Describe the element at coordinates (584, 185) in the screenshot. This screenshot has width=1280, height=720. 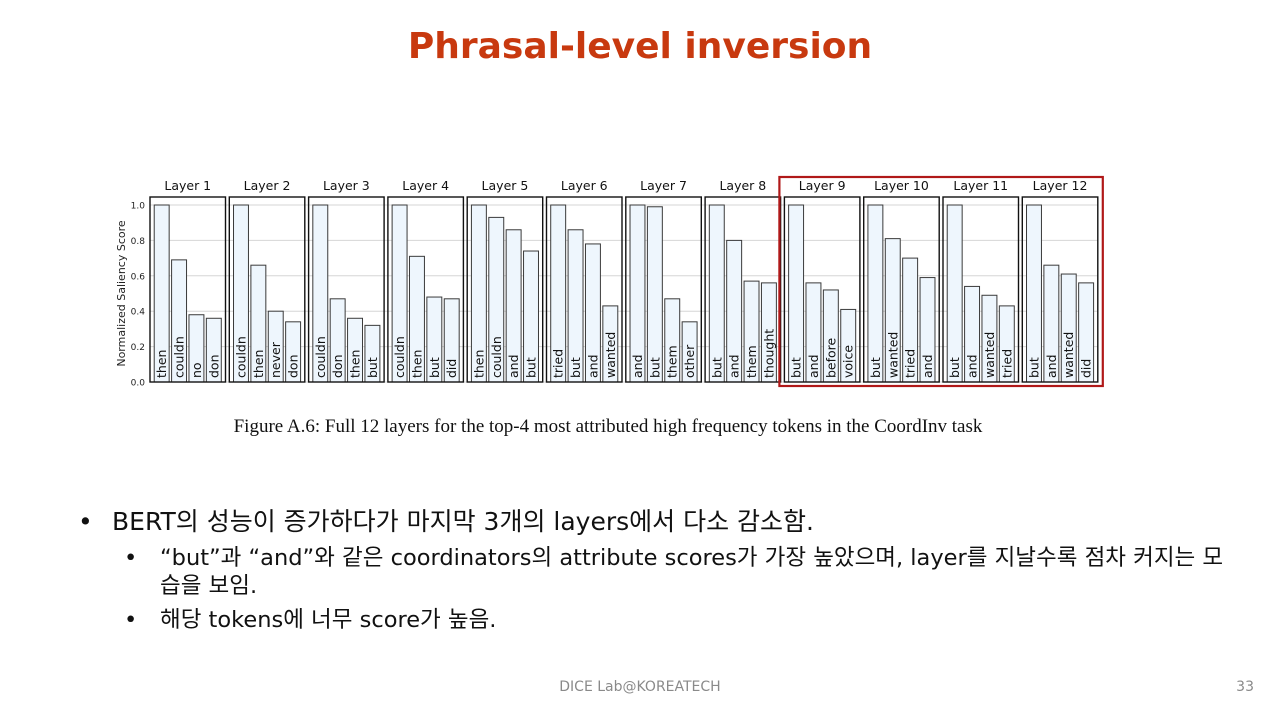
I see `panel-title: Layer 6` at that location.